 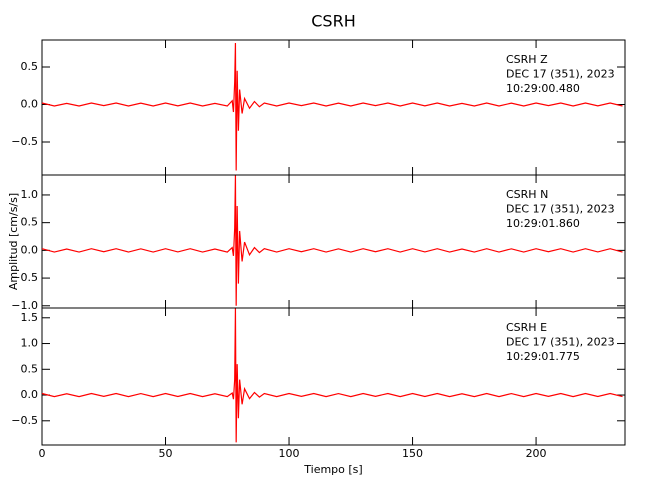 What do you see at coordinates (13, 241) in the screenshot?
I see `y-axis-label: Amplitud [cm/s/s]` at bounding box center [13, 241].